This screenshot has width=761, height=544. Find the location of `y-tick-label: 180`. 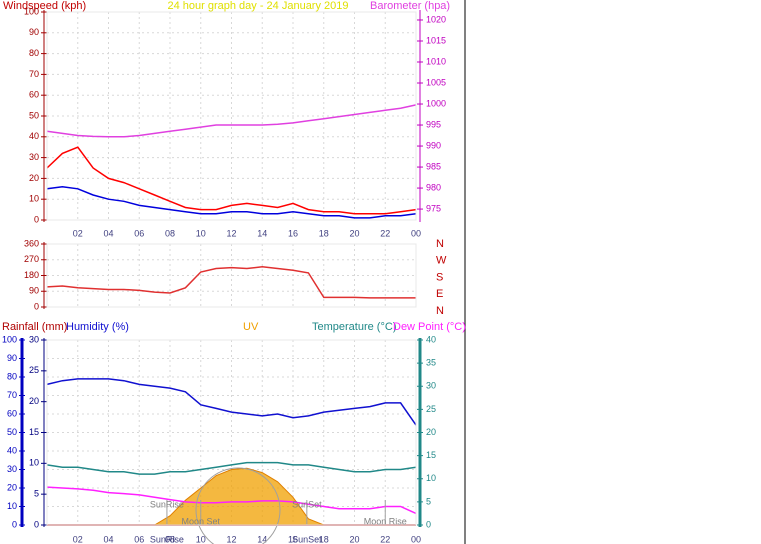

y-tick-label: 180 is located at coordinates (31, 275).